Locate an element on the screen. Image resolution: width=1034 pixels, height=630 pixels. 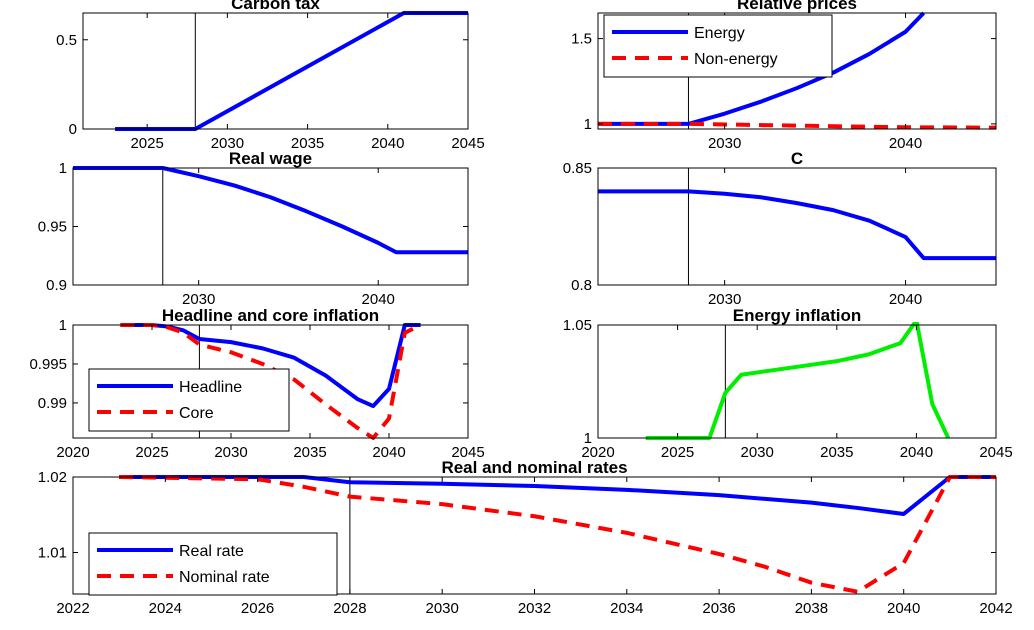
x-tick-label: 2036 is located at coordinates (718, 608).